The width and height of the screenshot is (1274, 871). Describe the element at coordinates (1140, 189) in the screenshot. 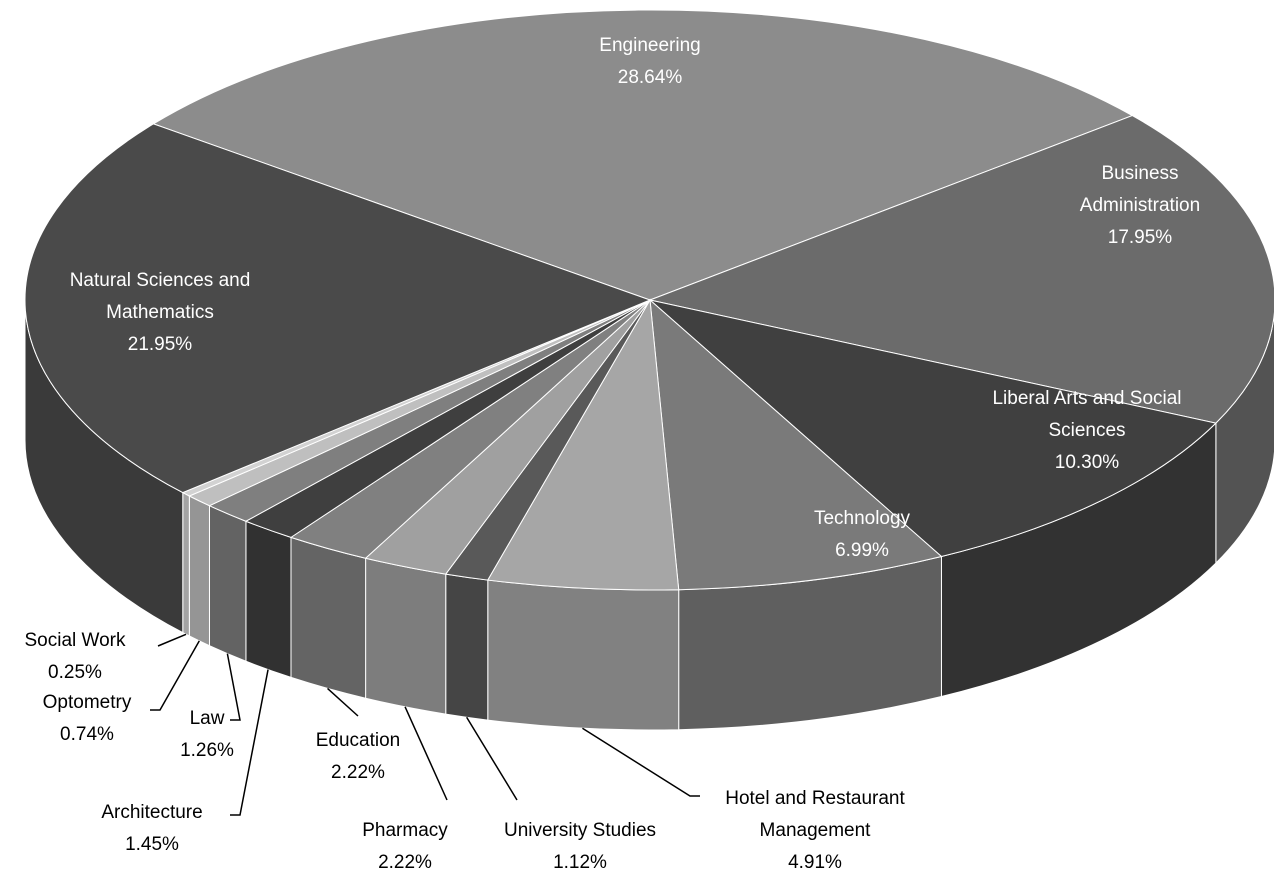

I see `category-label: Business Administration` at that location.